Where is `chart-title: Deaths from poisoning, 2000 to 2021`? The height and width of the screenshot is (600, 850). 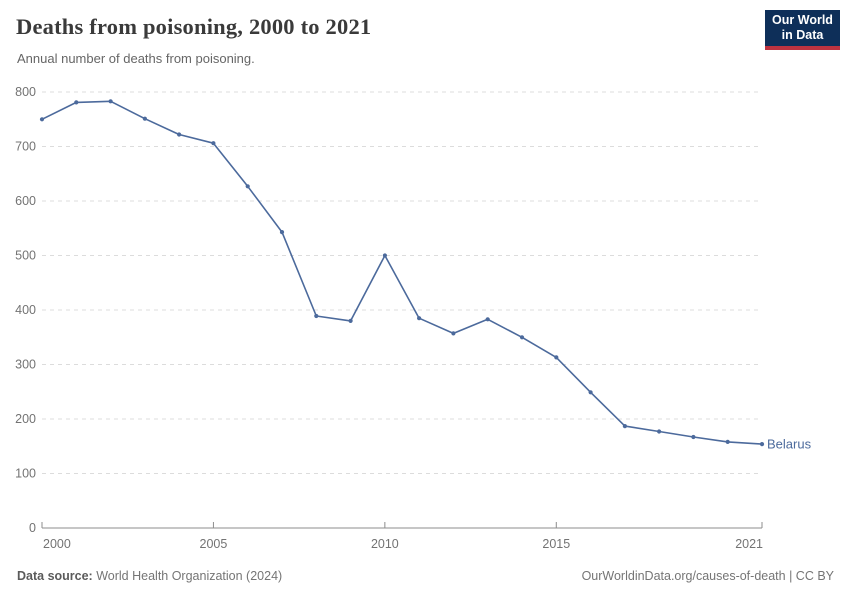 chart-title: Deaths from poisoning, 2000 to 2021 is located at coordinates (194, 26).